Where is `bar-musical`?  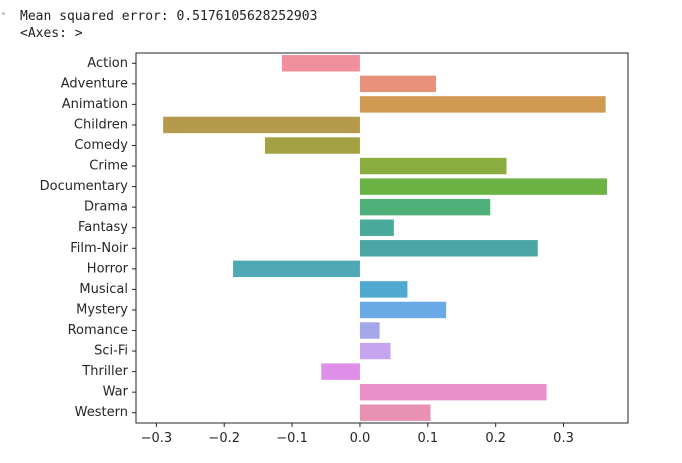
bar-musical is located at coordinates (383, 289).